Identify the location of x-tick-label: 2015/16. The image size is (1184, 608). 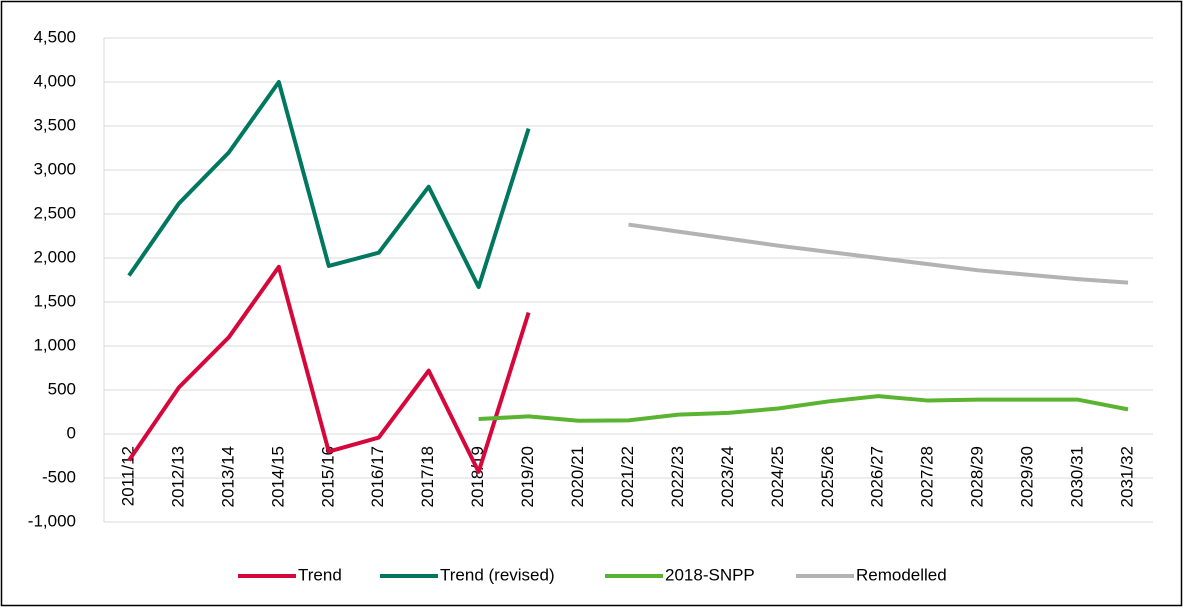
(327, 476).